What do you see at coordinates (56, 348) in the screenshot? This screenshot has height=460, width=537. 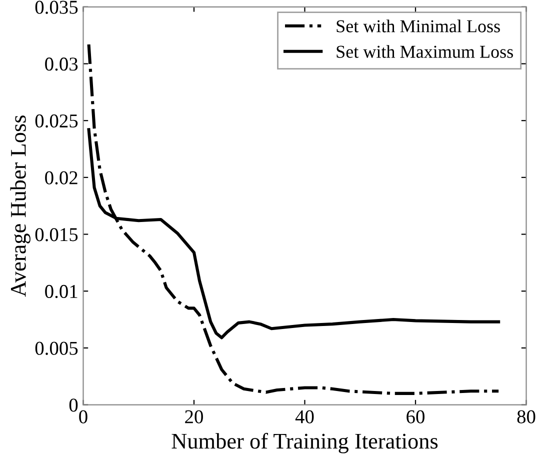 I see `y-tick-label: 0.005` at bounding box center [56, 348].